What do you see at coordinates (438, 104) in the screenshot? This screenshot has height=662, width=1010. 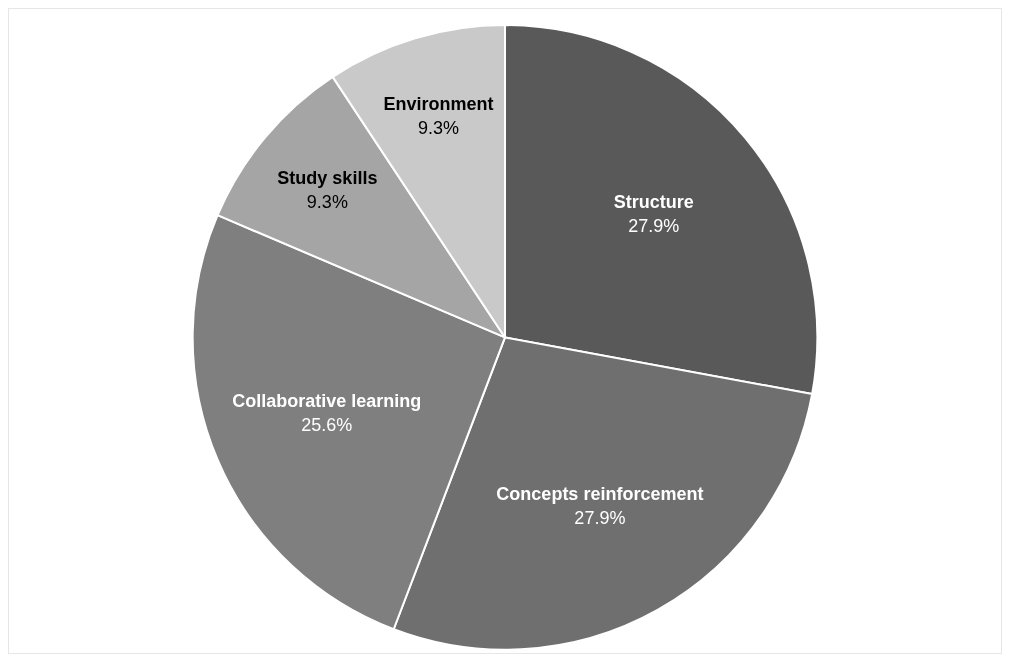 I see `slice-label: Environment` at bounding box center [438, 104].